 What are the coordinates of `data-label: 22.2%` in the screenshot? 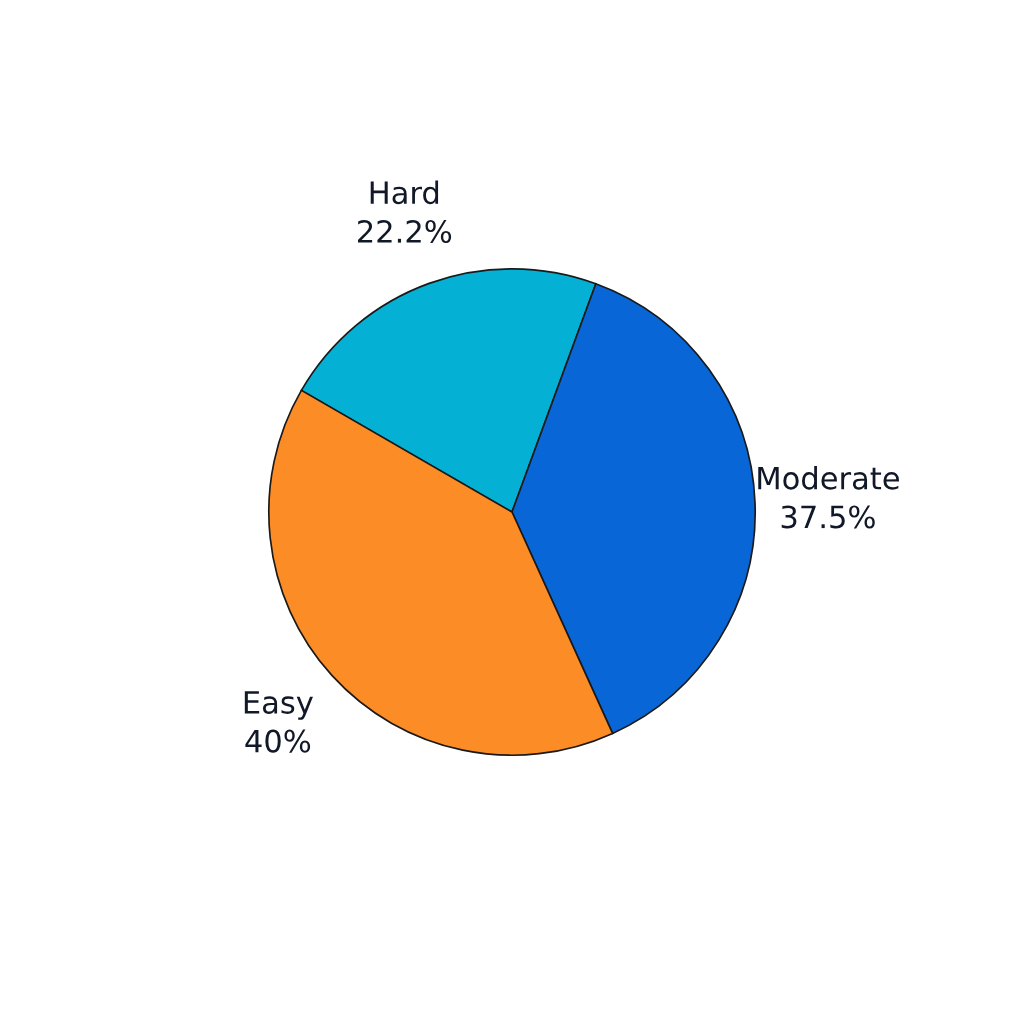 It's located at (404, 231).